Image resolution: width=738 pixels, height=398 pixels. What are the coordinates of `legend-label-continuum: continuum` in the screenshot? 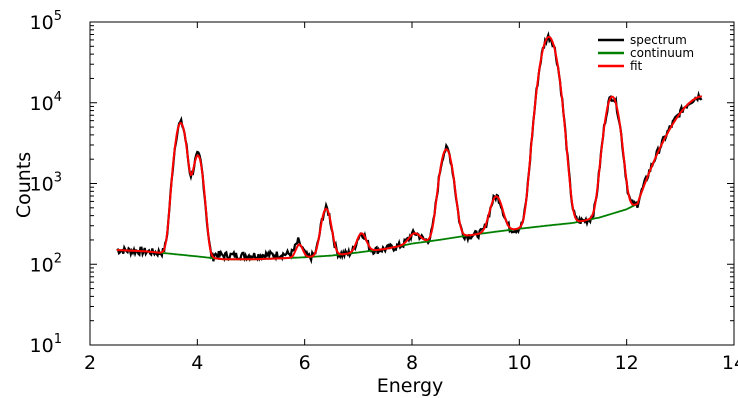 It's located at (662, 53).